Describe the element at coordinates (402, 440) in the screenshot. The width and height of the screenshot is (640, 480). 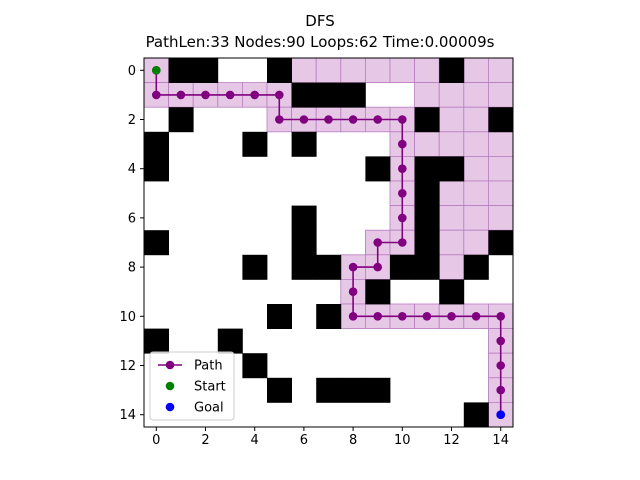
I see `x-tick-label: 10` at that location.